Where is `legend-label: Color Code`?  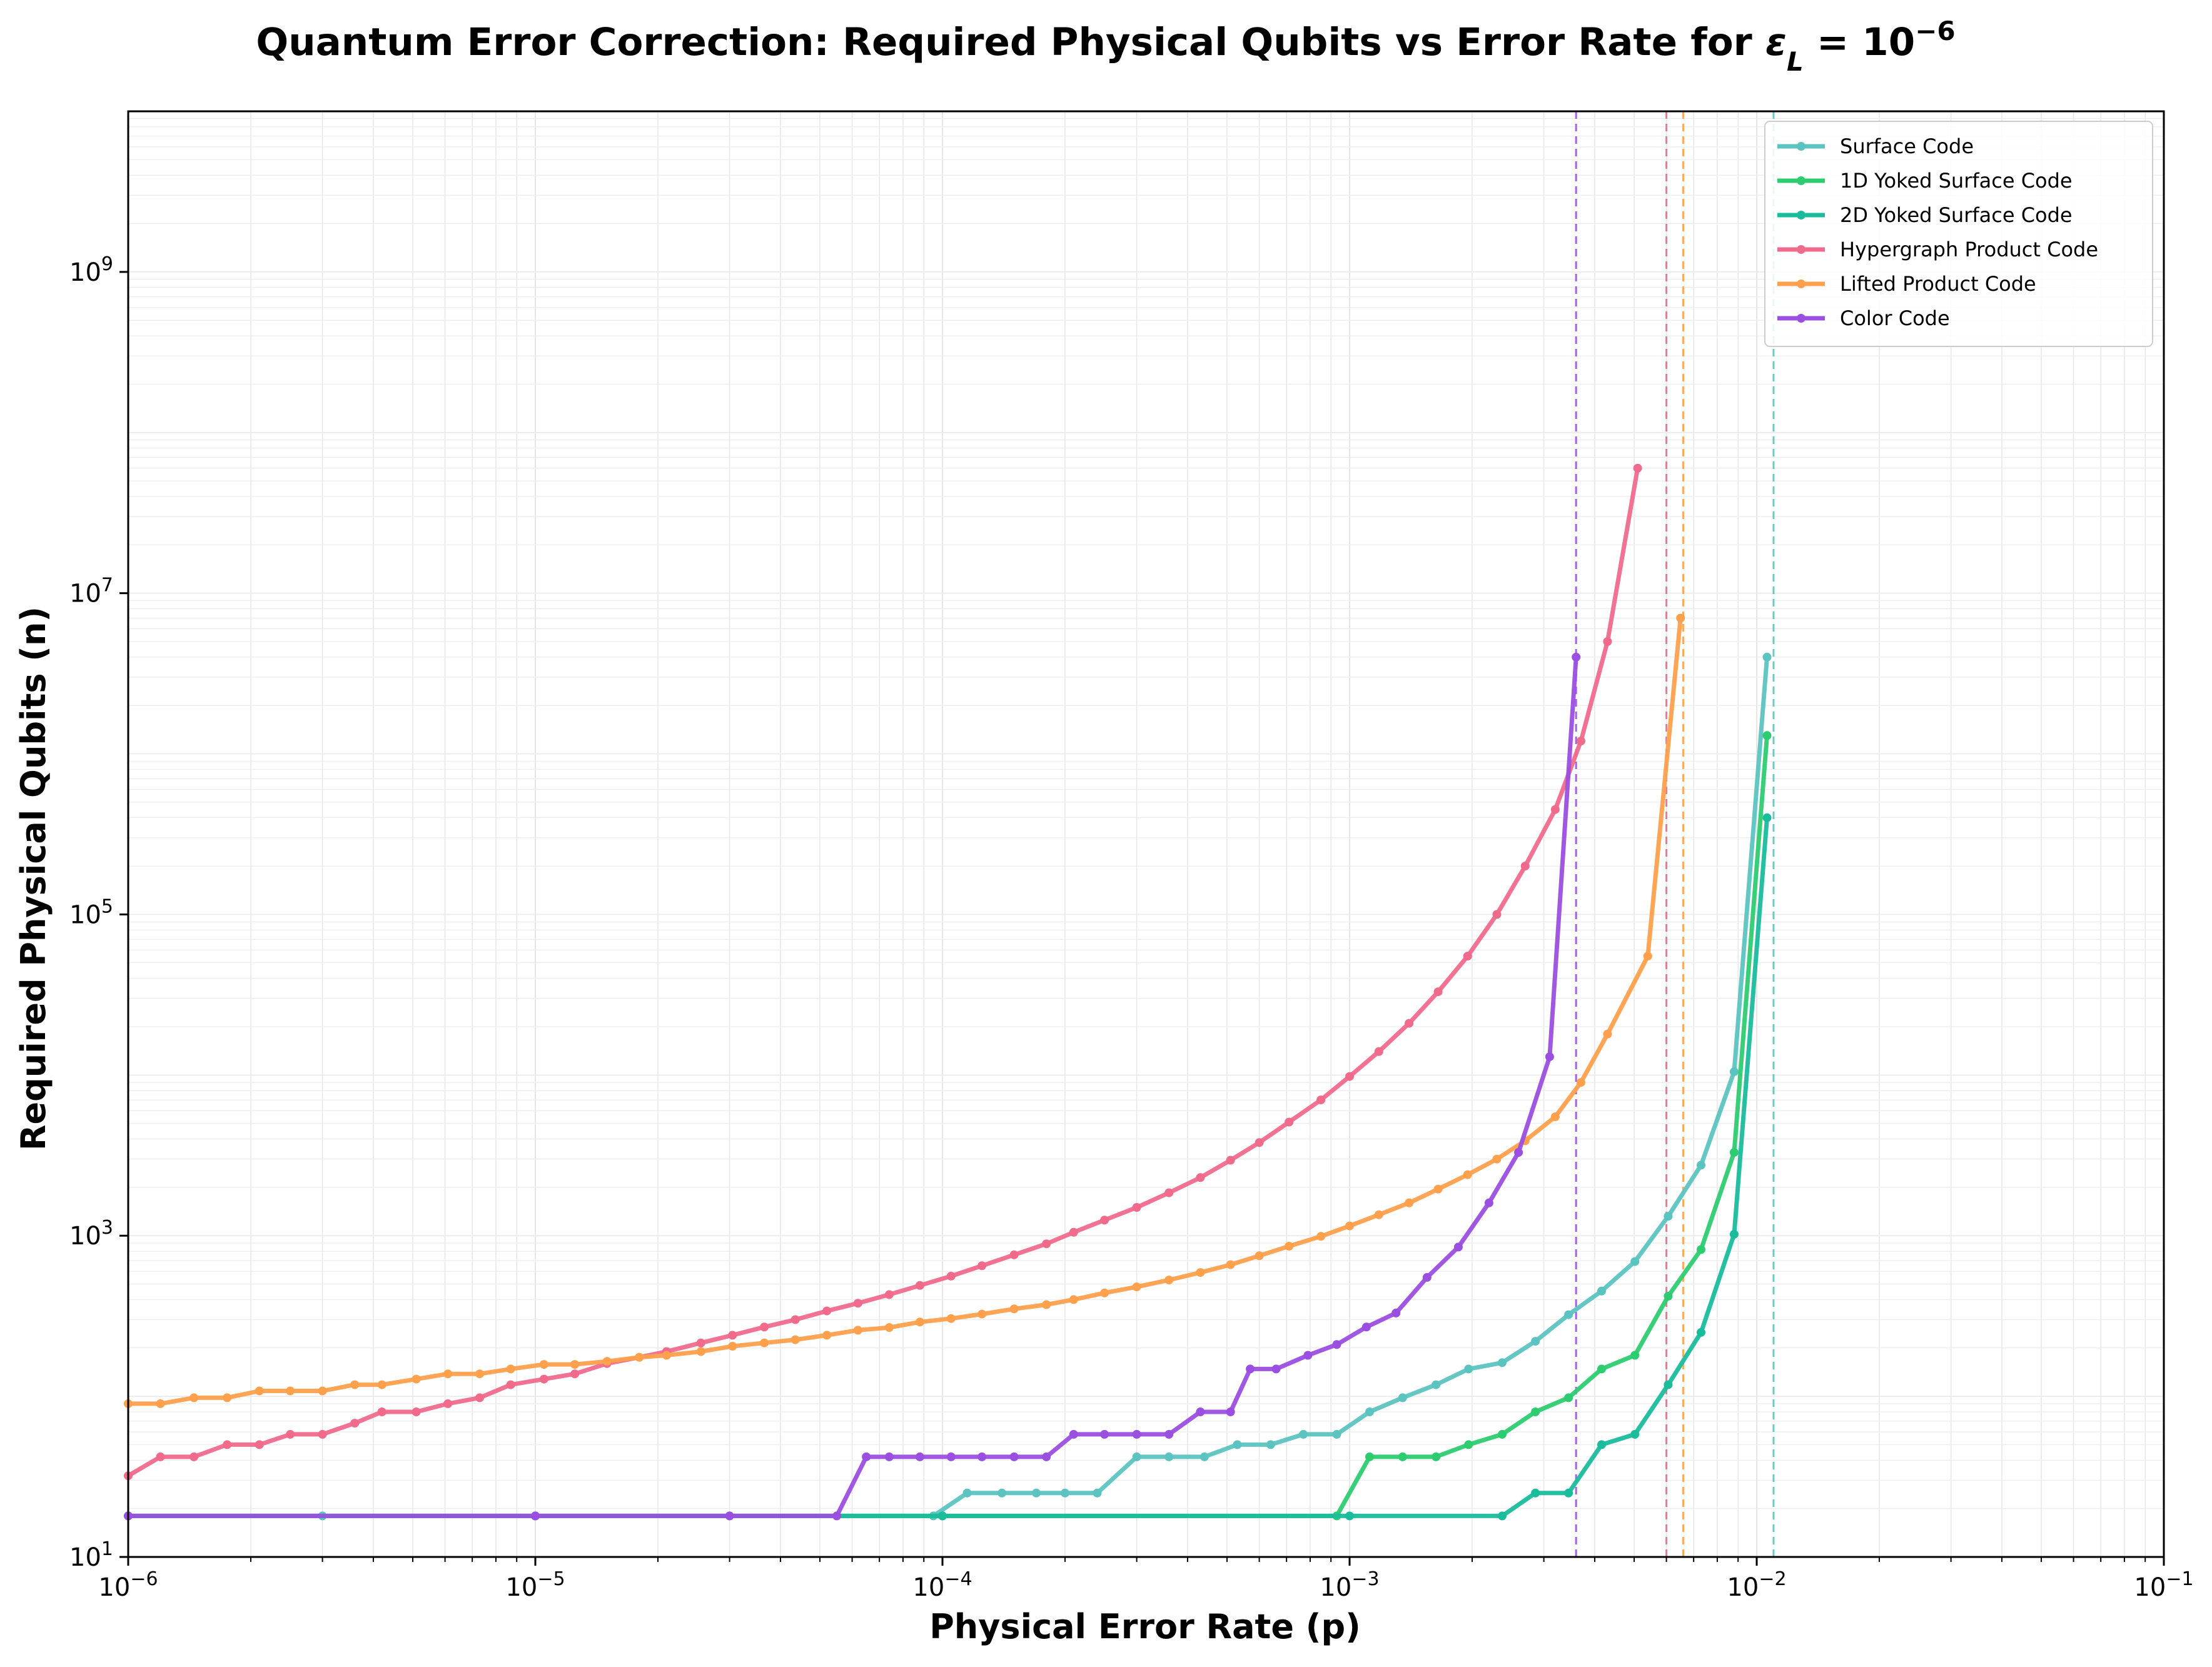 legend-label: Color Code is located at coordinates (1895, 318).